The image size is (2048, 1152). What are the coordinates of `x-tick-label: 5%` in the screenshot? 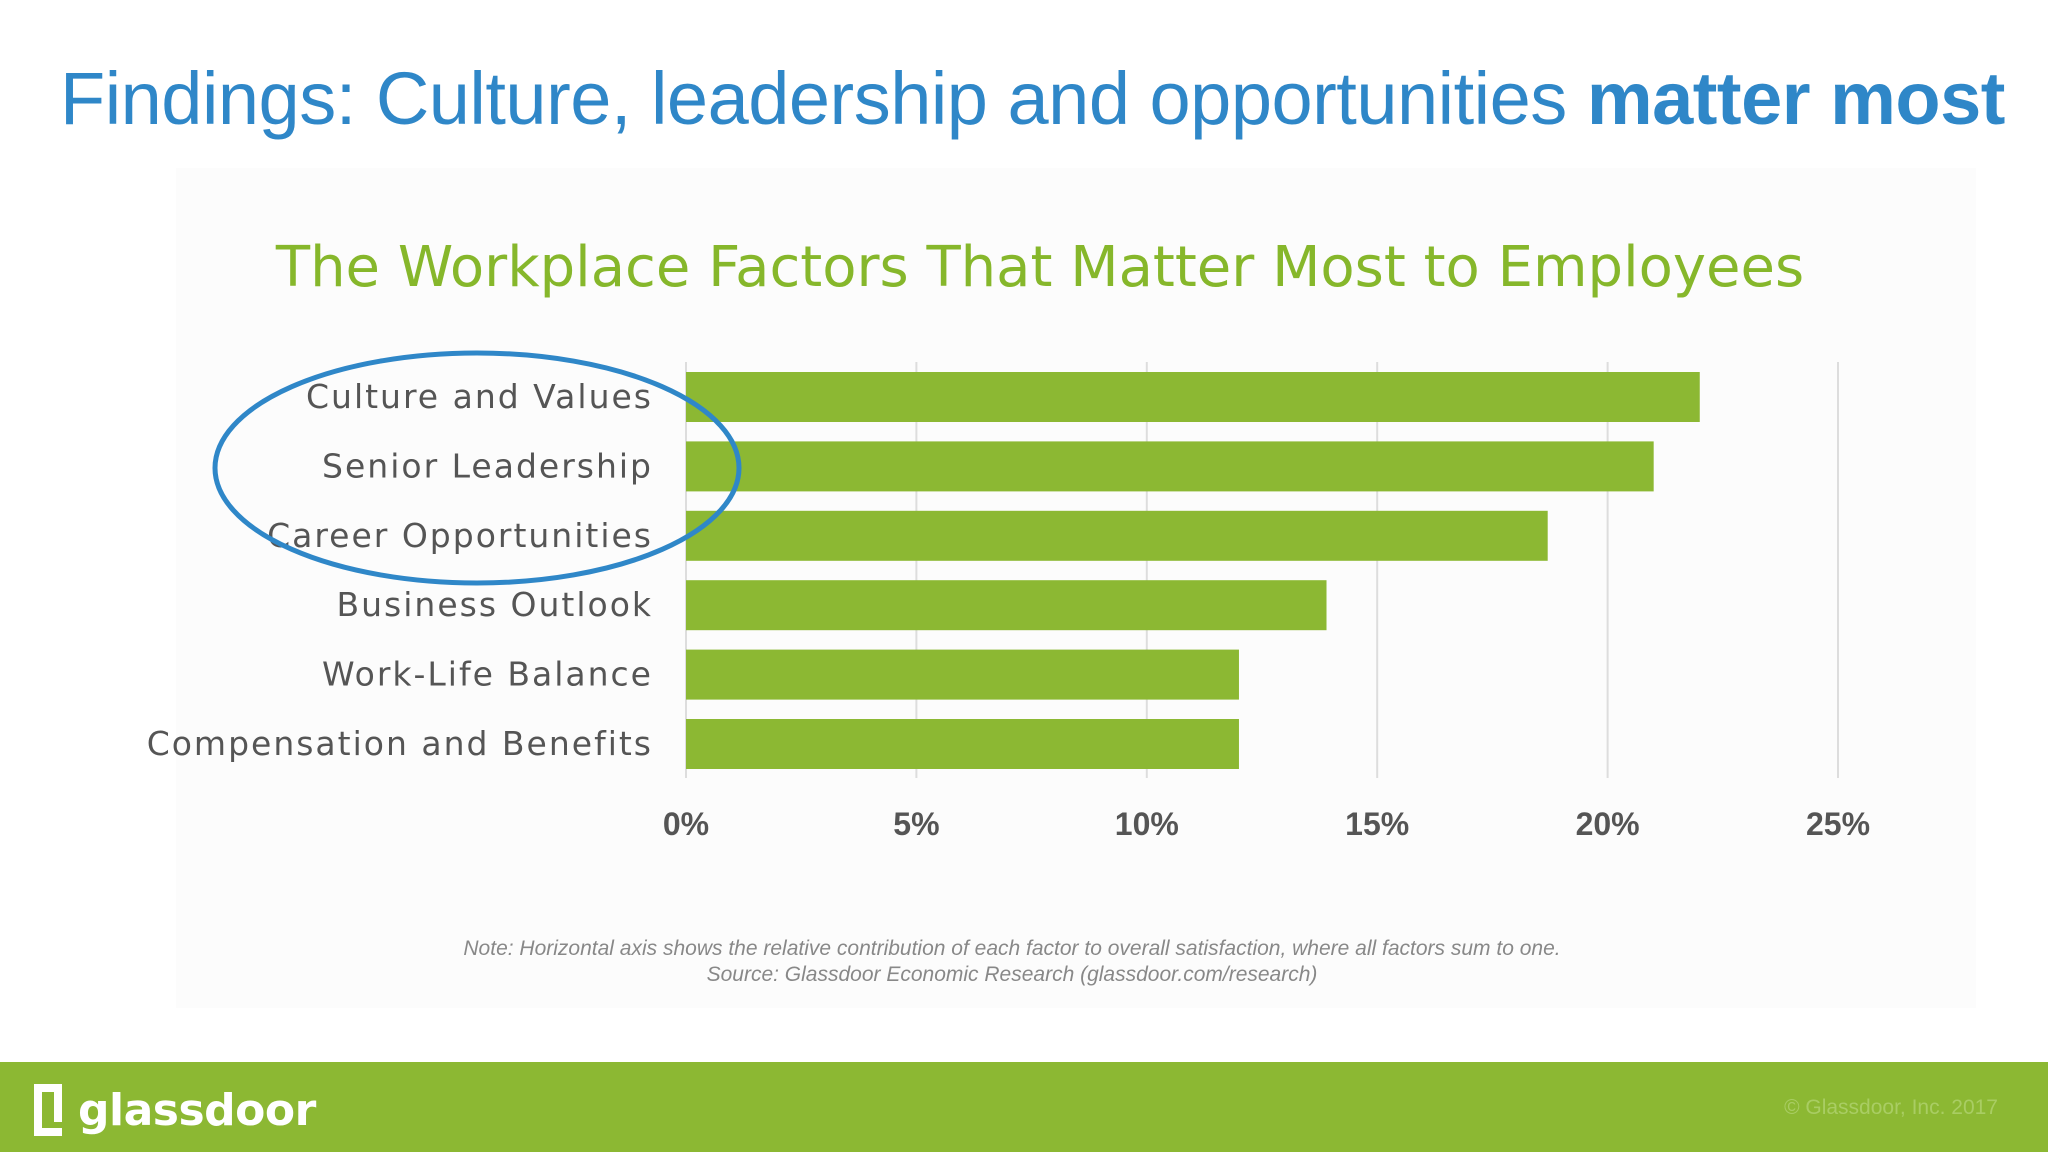 It's located at (916, 824).